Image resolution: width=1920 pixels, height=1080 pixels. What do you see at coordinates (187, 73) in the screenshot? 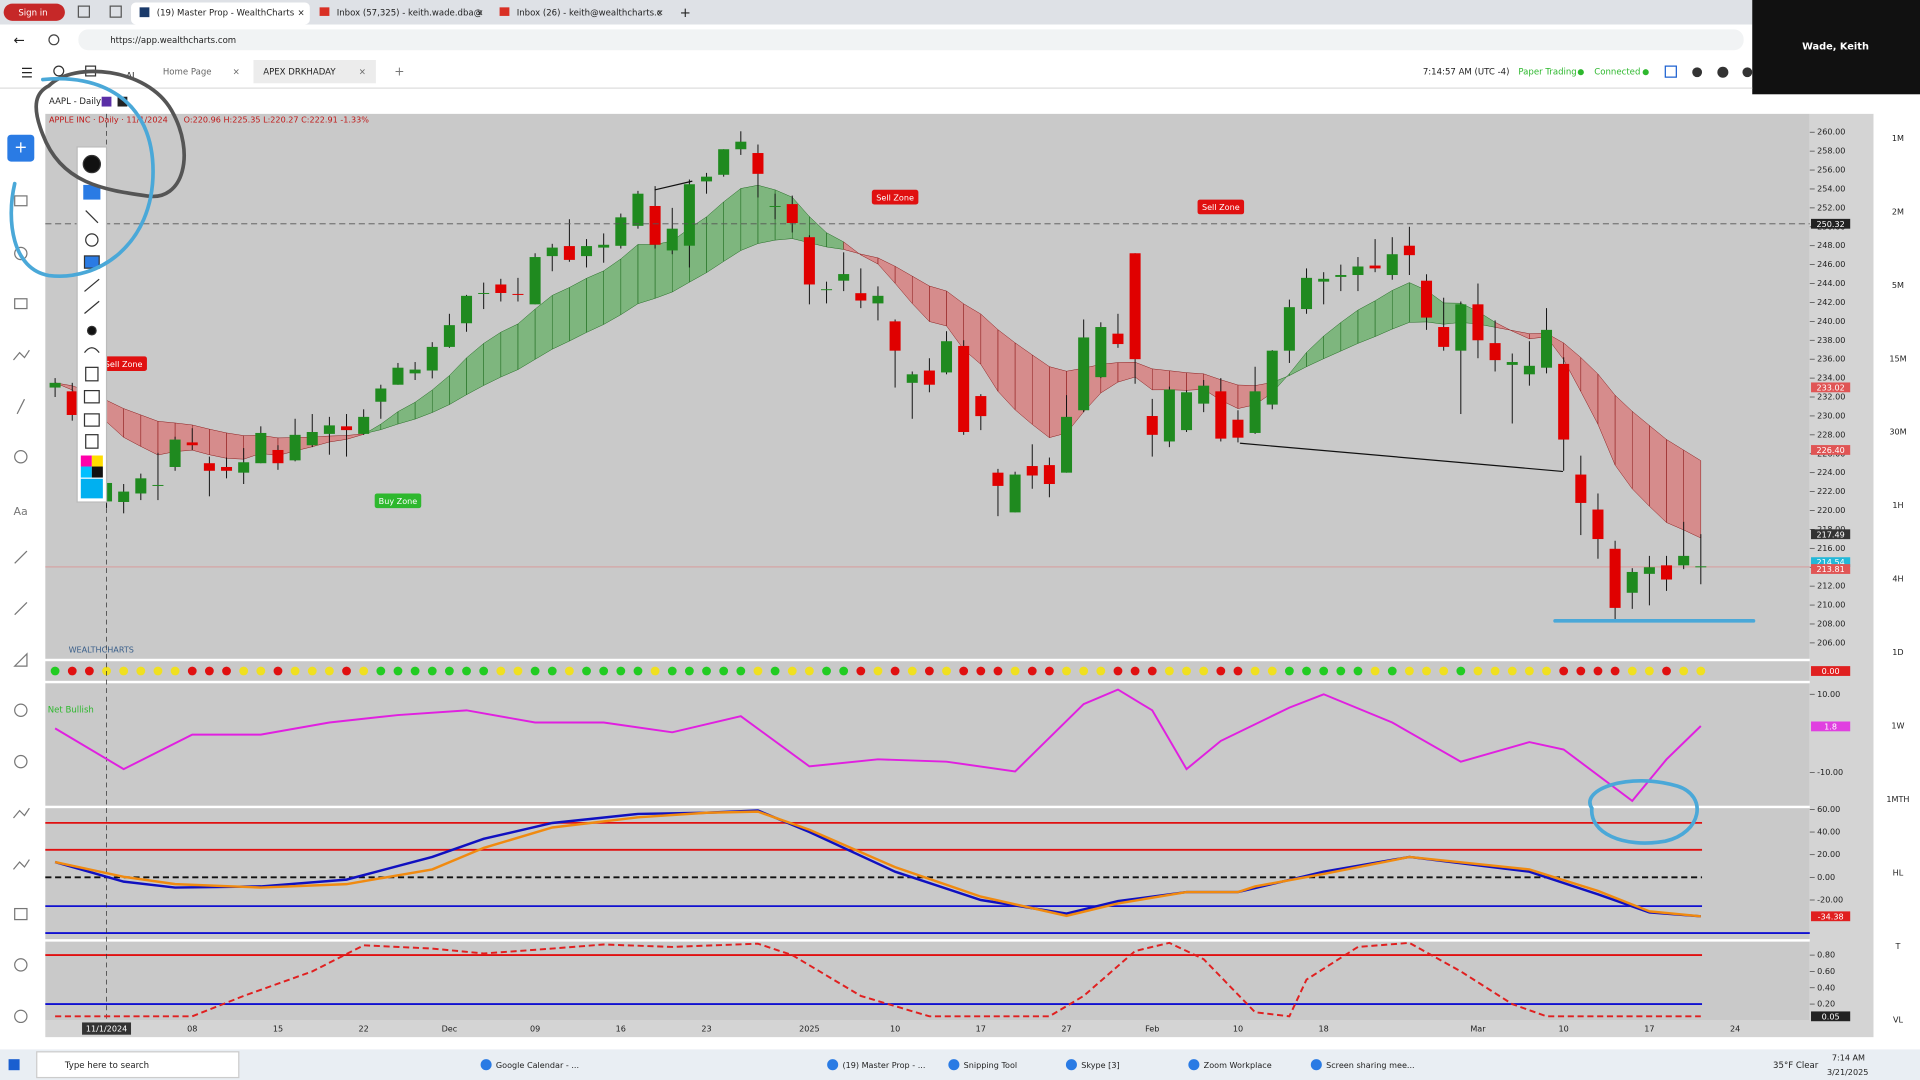
I see `app-tab: Home Page` at bounding box center [187, 73].